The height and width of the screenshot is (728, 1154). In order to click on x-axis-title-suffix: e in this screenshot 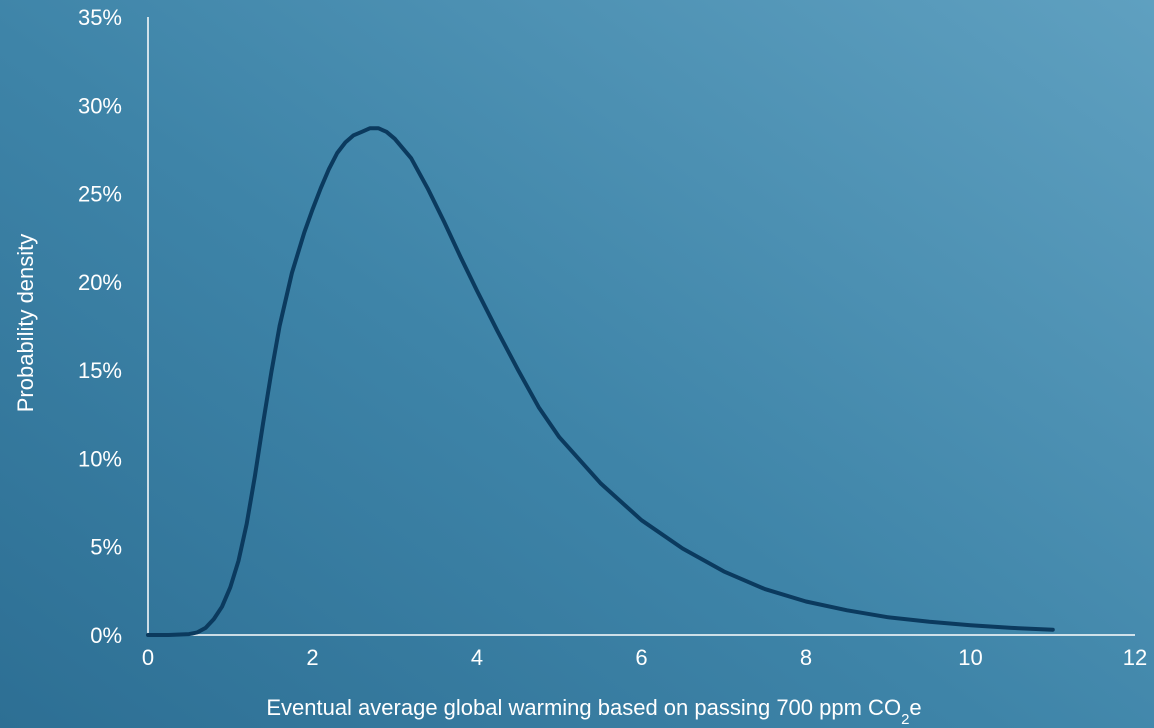, I will do `click(915, 707)`.